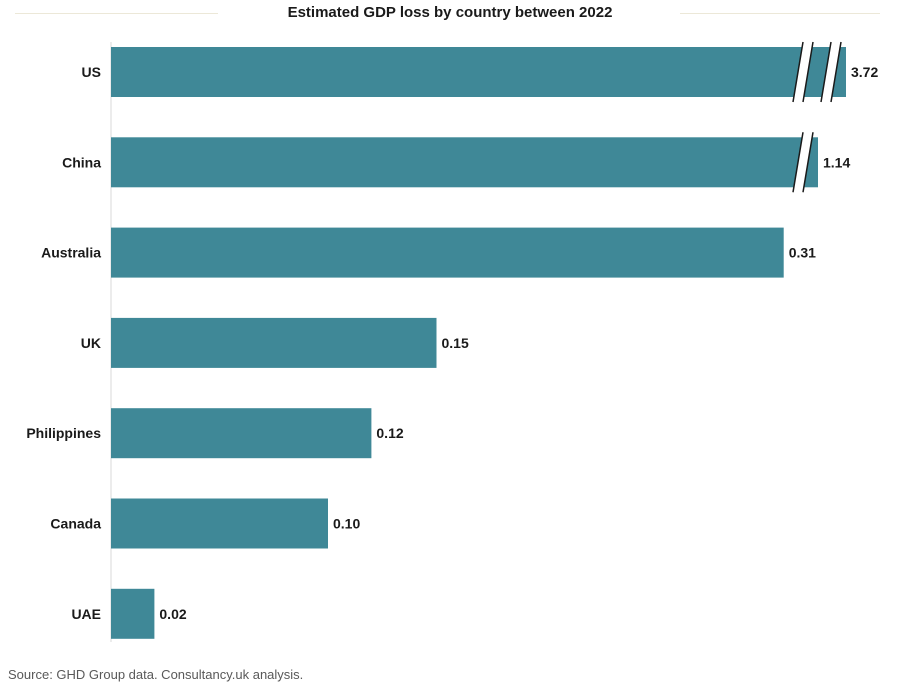 The width and height of the screenshot is (900, 689). I want to click on bar-uk, so click(274, 342).